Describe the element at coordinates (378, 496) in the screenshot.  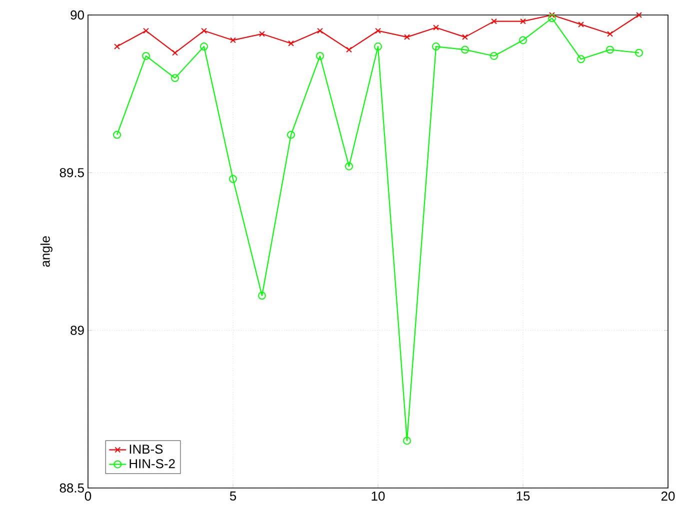
I see `x-tick-label: 10` at that location.